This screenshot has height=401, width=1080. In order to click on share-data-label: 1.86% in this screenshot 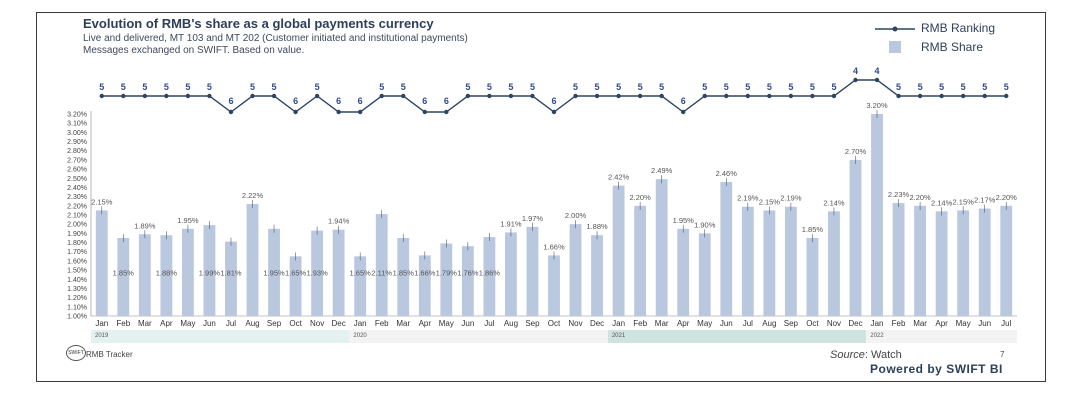, I will do `click(490, 273)`.